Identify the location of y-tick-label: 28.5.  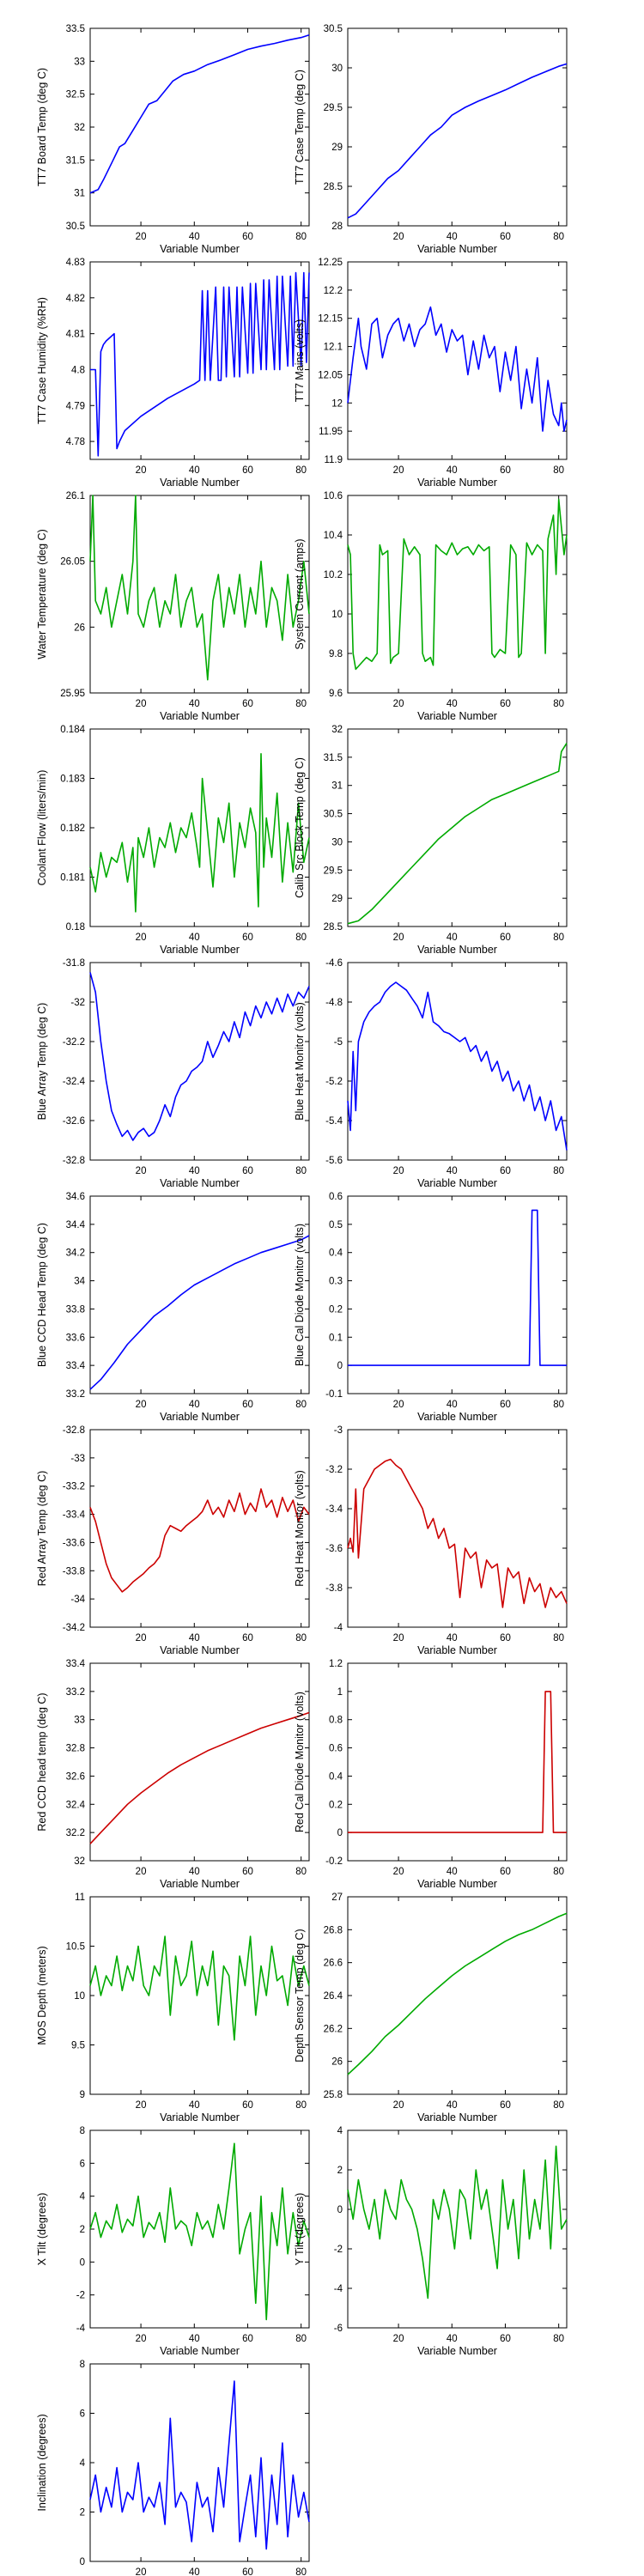
(334, 928).